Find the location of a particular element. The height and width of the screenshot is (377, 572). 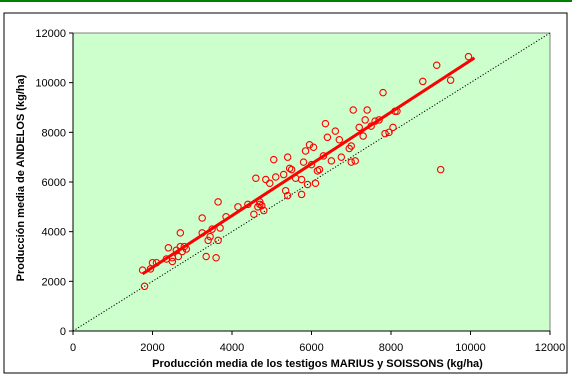

y-tick-label: 12000 is located at coordinates (50, 34).